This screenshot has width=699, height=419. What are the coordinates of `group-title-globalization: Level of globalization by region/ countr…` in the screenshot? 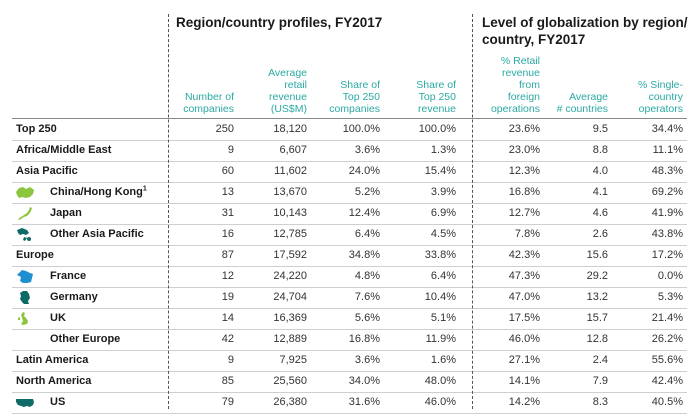 It's located at (585, 31).